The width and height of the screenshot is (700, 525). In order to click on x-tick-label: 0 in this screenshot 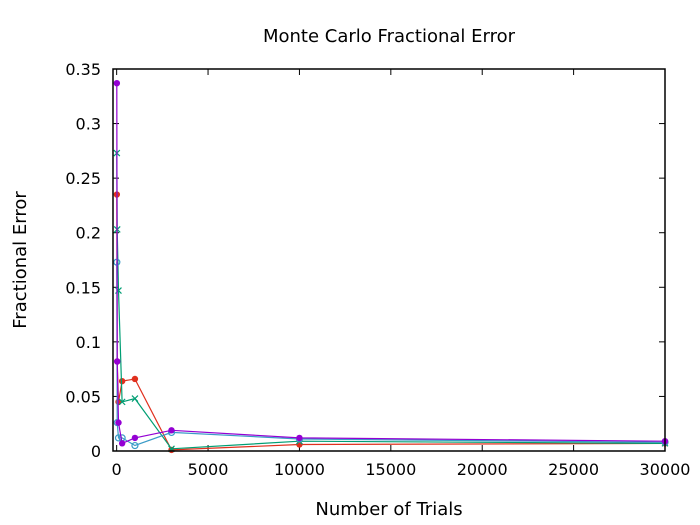, I will do `click(117, 469)`.